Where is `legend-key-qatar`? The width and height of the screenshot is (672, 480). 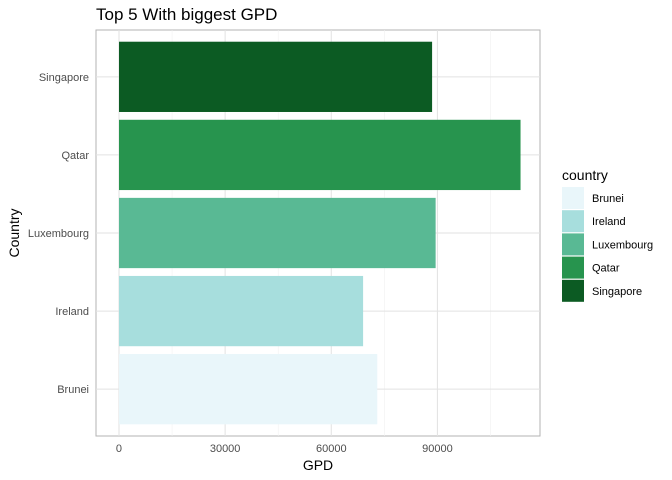
legend-key-qatar is located at coordinates (573, 267).